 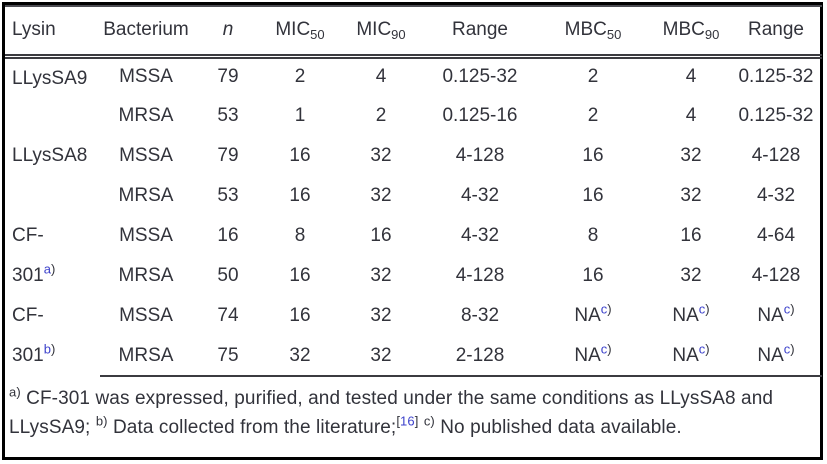 What do you see at coordinates (593, 115) in the screenshot?
I see `mbc50-cell: 2` at bounding box center [593, 115].